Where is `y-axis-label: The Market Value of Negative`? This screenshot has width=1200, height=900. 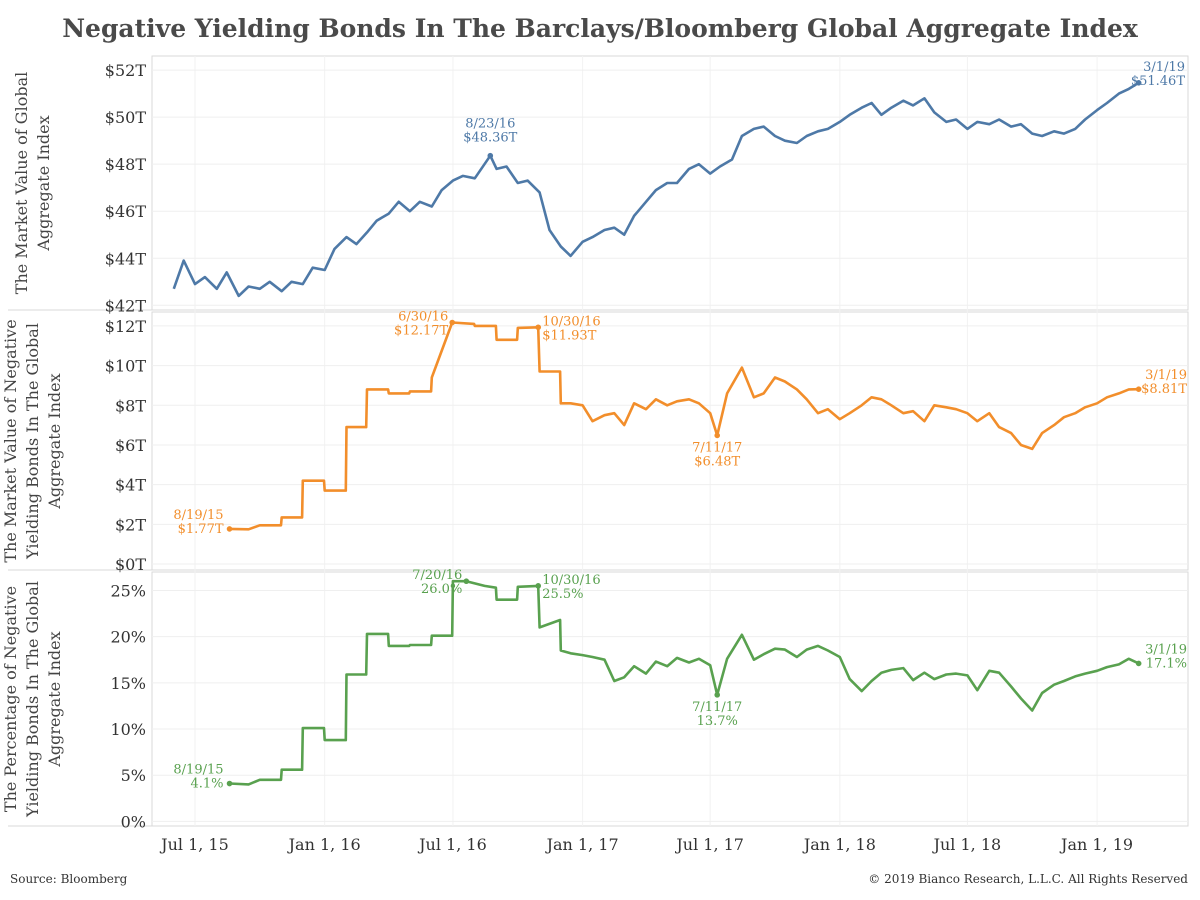
y-axis-label: The Market Value of Negative is located at coordinates (10, 440).